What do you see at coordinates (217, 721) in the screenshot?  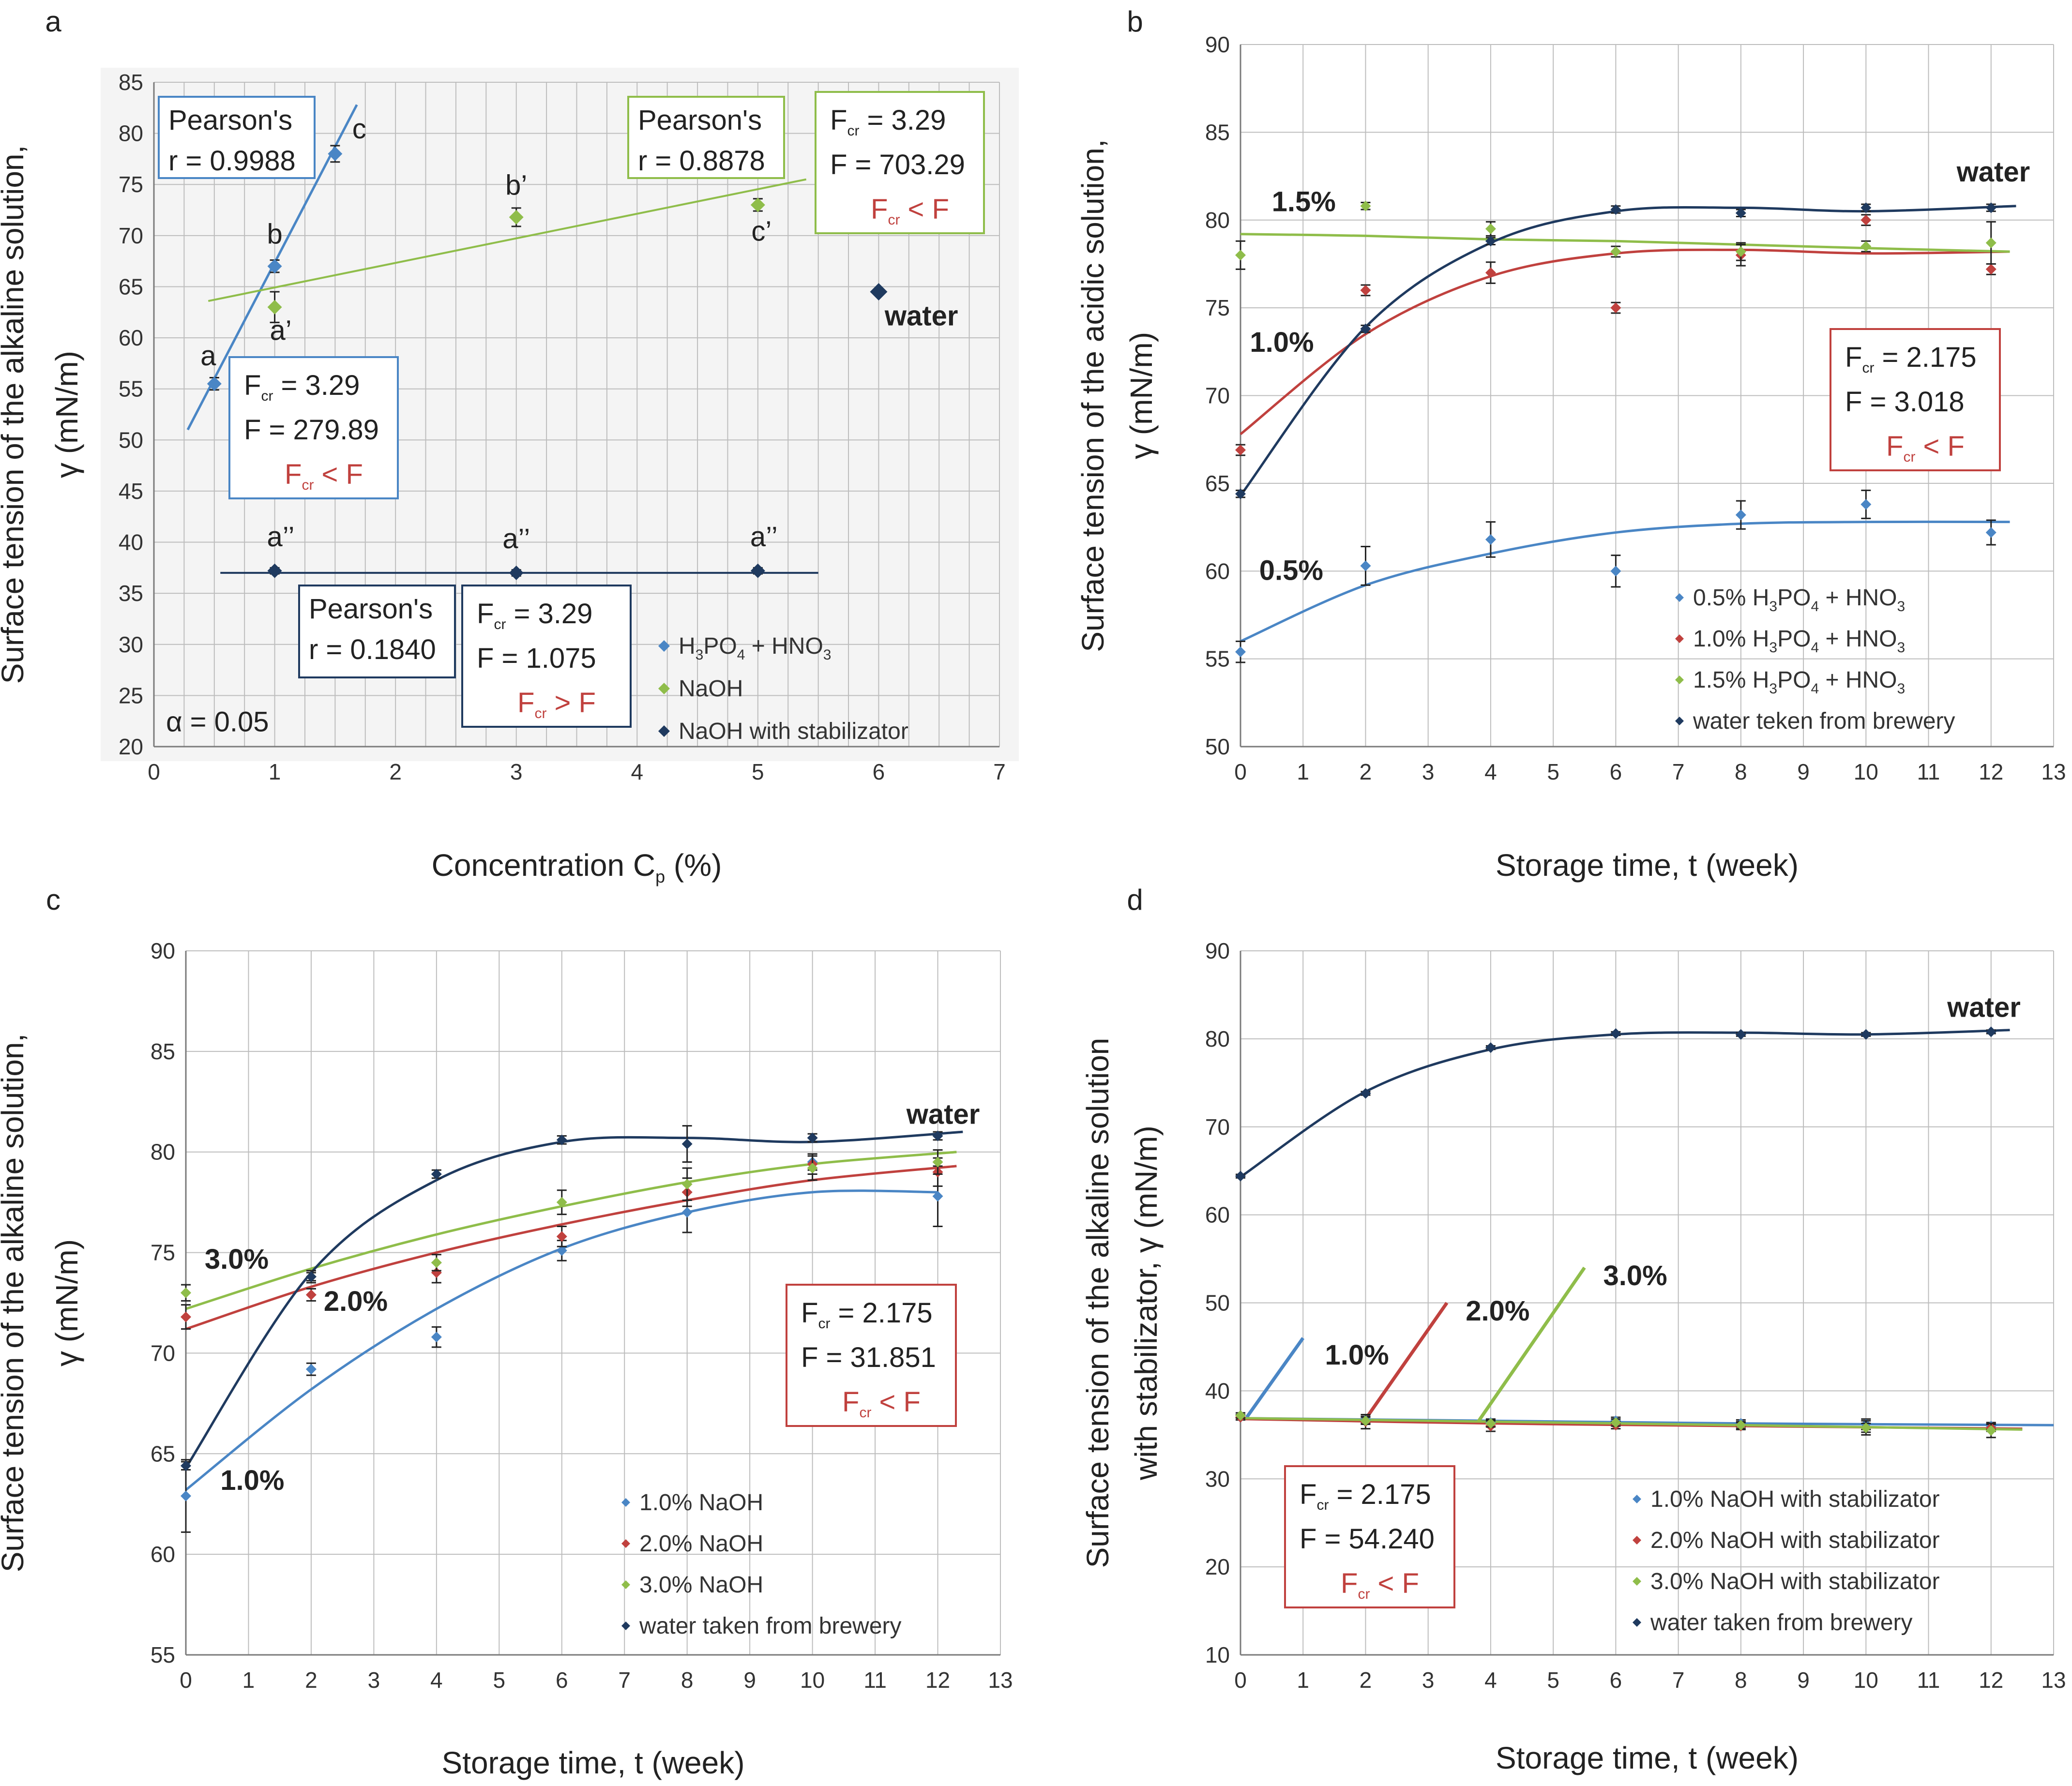 I see `alpha-label-a: α = 0.05` at bounding box center [217, 721].